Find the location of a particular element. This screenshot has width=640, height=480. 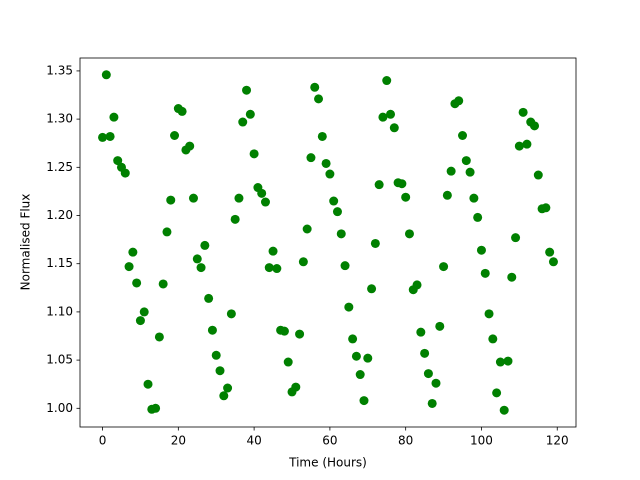

x-tick-label: 60 is located at coordinates (329, 441).